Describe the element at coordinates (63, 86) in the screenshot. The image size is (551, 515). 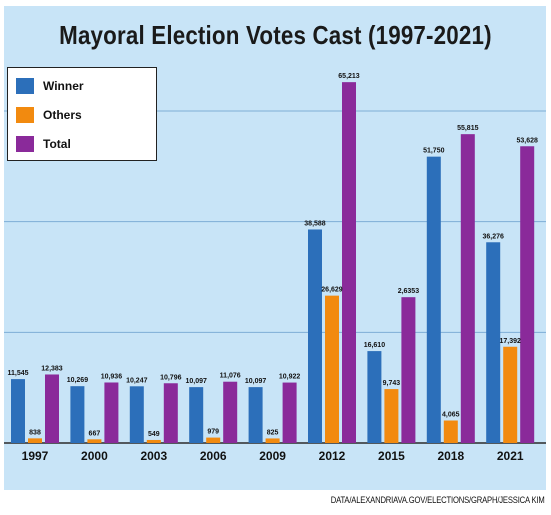
I see `legend-label-winner: Winner` at that location.